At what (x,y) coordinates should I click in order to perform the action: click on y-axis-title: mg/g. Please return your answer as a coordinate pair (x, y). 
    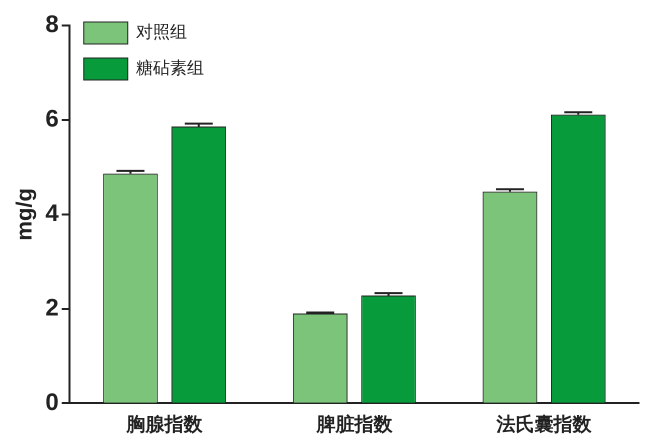
    Looking at the image, I should click on (23, 214).